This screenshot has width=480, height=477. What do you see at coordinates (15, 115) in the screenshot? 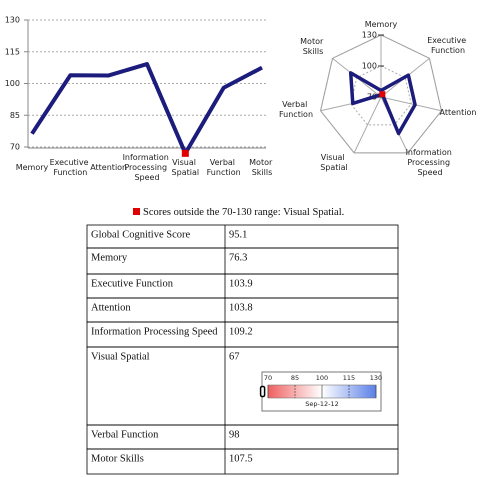
I see `y-tick-label: 85` at bounding box center [15, 115].